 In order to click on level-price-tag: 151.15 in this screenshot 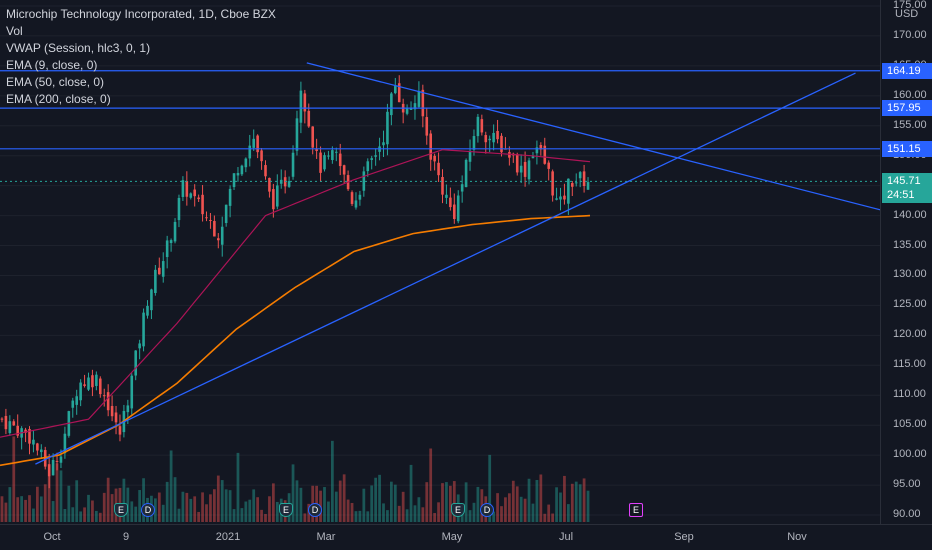, I will do `click(907, 148)`.